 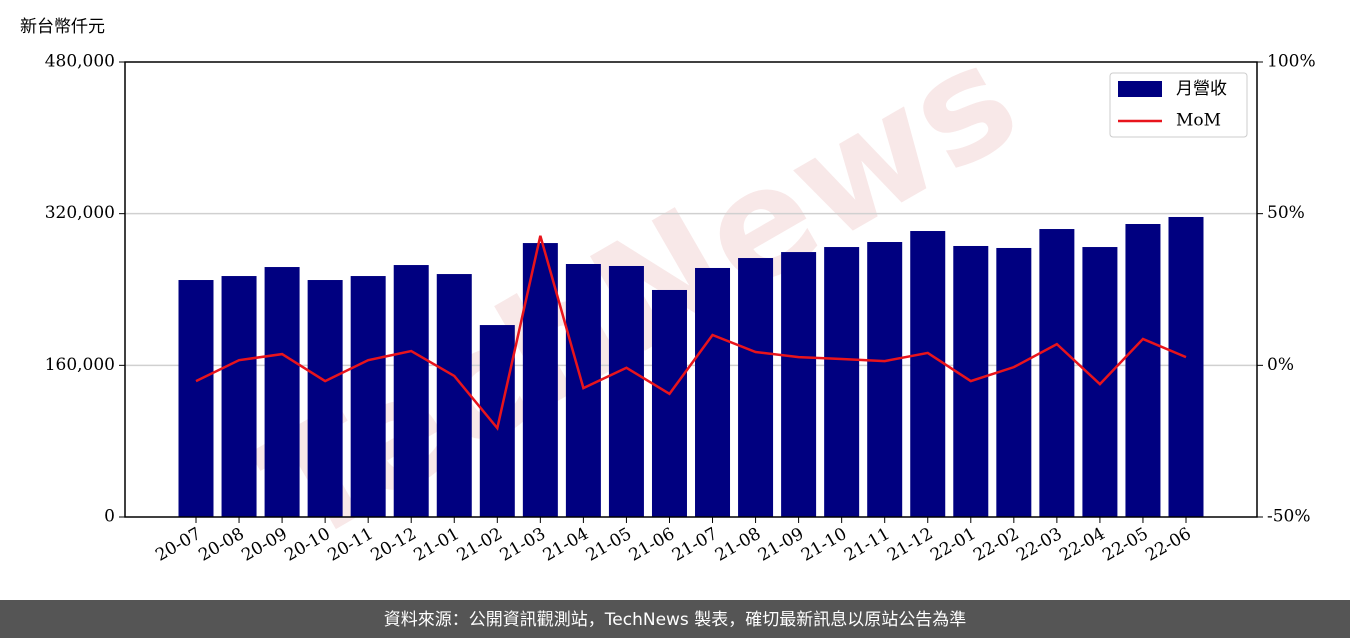 I want to click on x-tick-label: 22-02, so click(x=996, y=545).